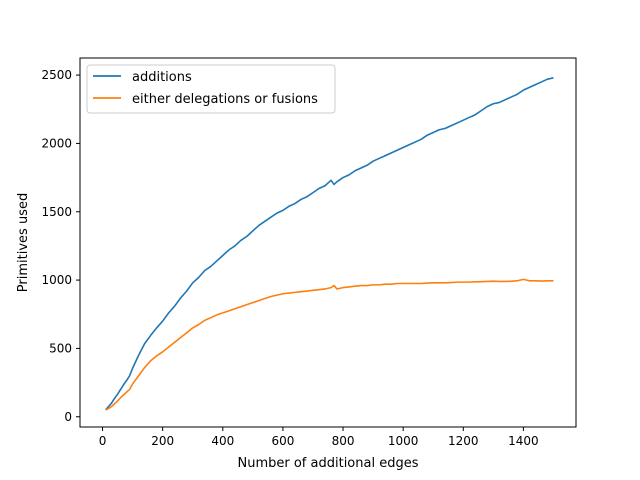 The image size is (640, 480). I want to click on x-tick-label: 800, so click(343, 441).